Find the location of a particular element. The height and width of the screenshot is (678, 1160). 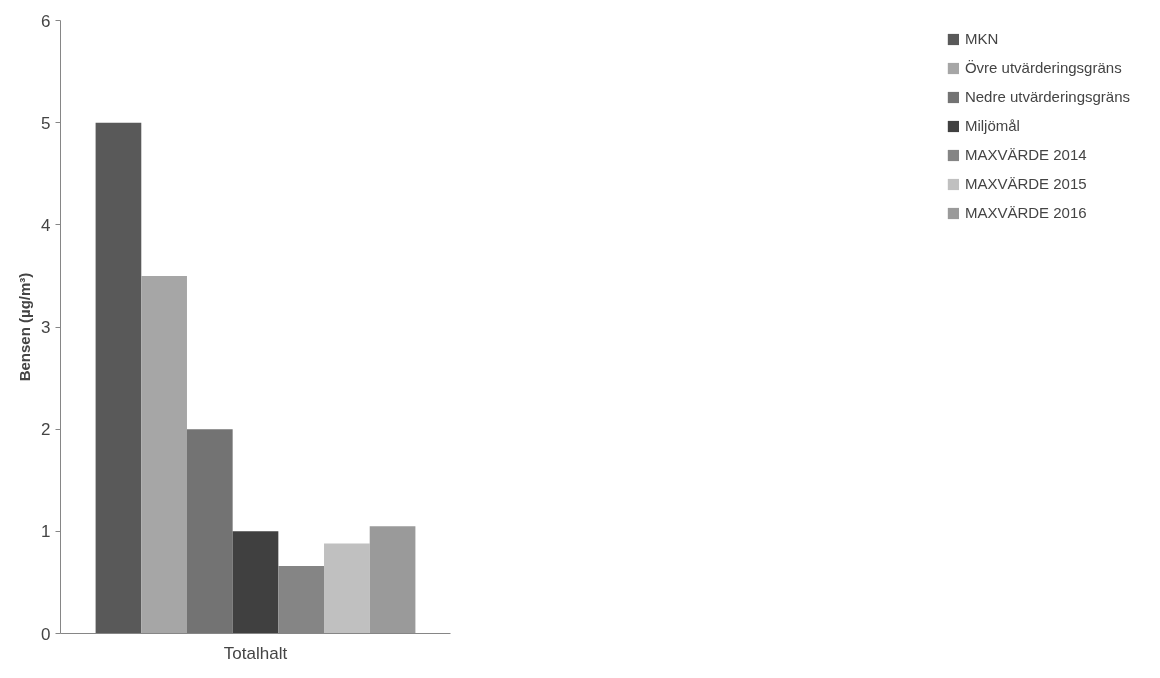

y-tick-label: 2 is located at coordinates (46, 430).